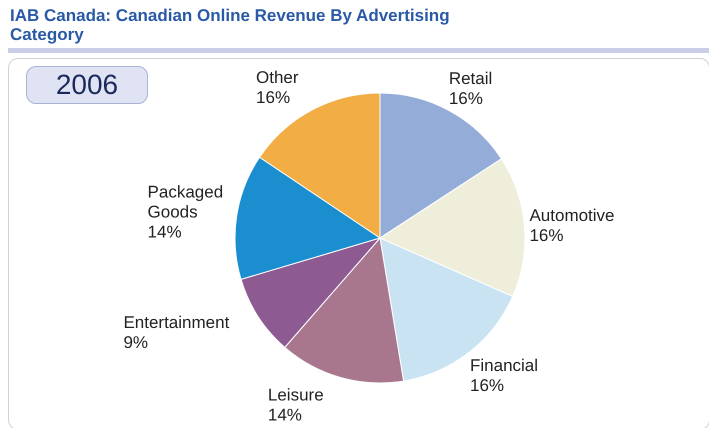 Image resolution: width=709 pixels, height=428 pixels. Describe the element at coordinates (504, 365) in the screenshot. I see `slice-label: Financial` at that location.